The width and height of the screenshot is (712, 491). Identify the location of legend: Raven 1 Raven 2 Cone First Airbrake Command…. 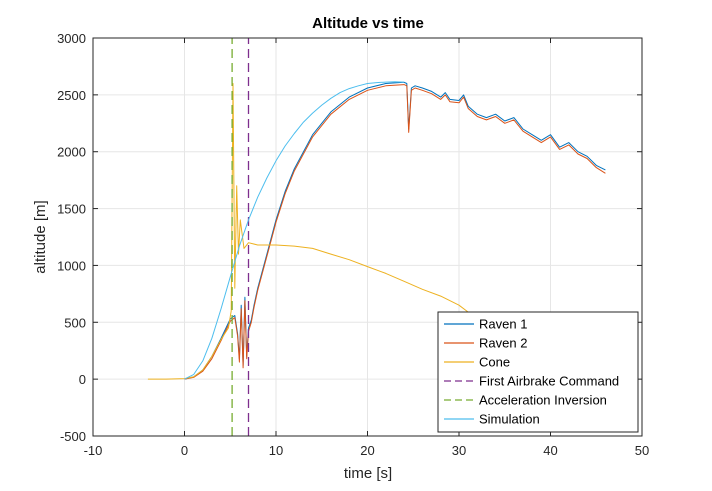
(538, 372).